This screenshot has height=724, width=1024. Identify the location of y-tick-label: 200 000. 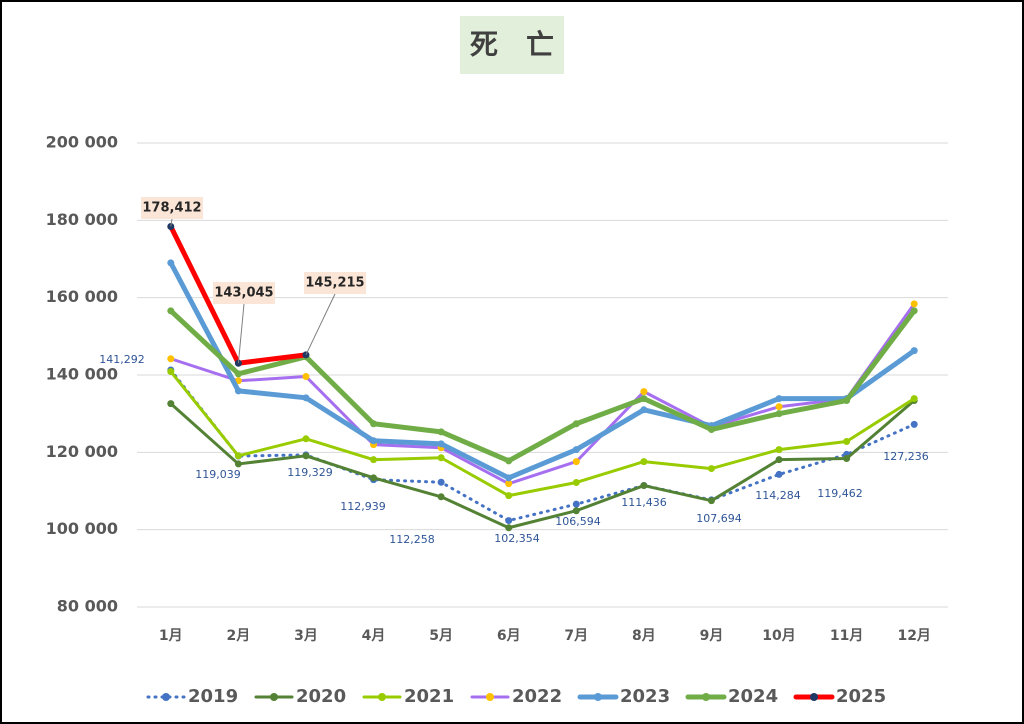
(82, 142).